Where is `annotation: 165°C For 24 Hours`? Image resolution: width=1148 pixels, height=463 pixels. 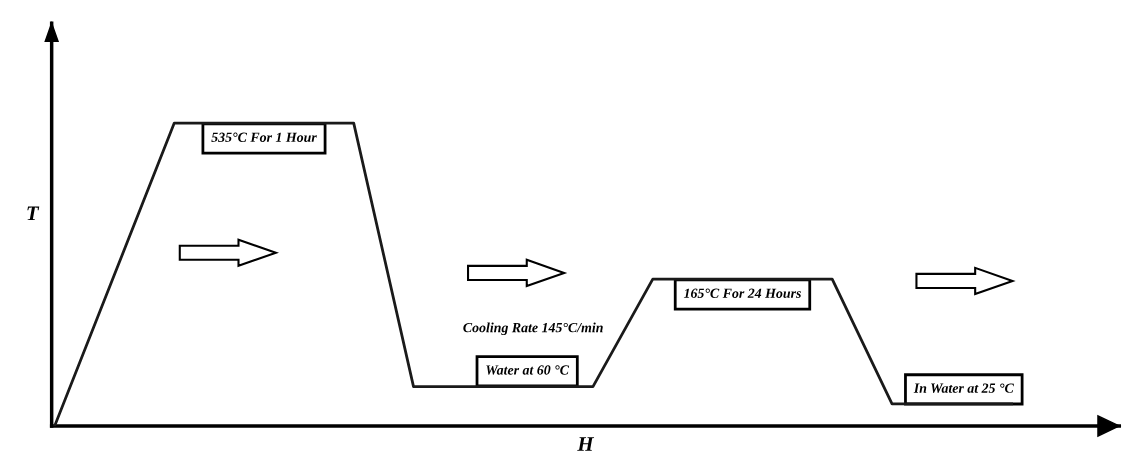
annotation: 165°C For 24 Hours is located at coordinates (742, 293).